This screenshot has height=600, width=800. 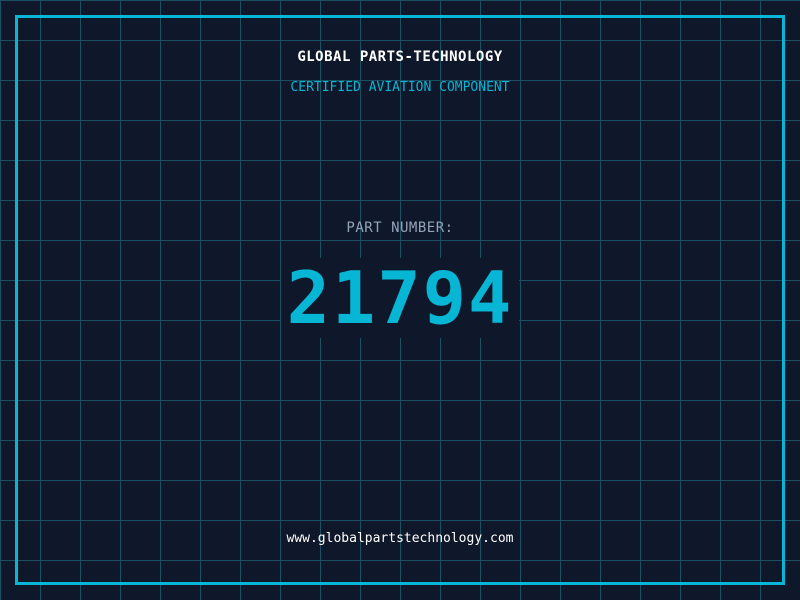 I want to click on part-number: 21794, so click(x=400, y=298).